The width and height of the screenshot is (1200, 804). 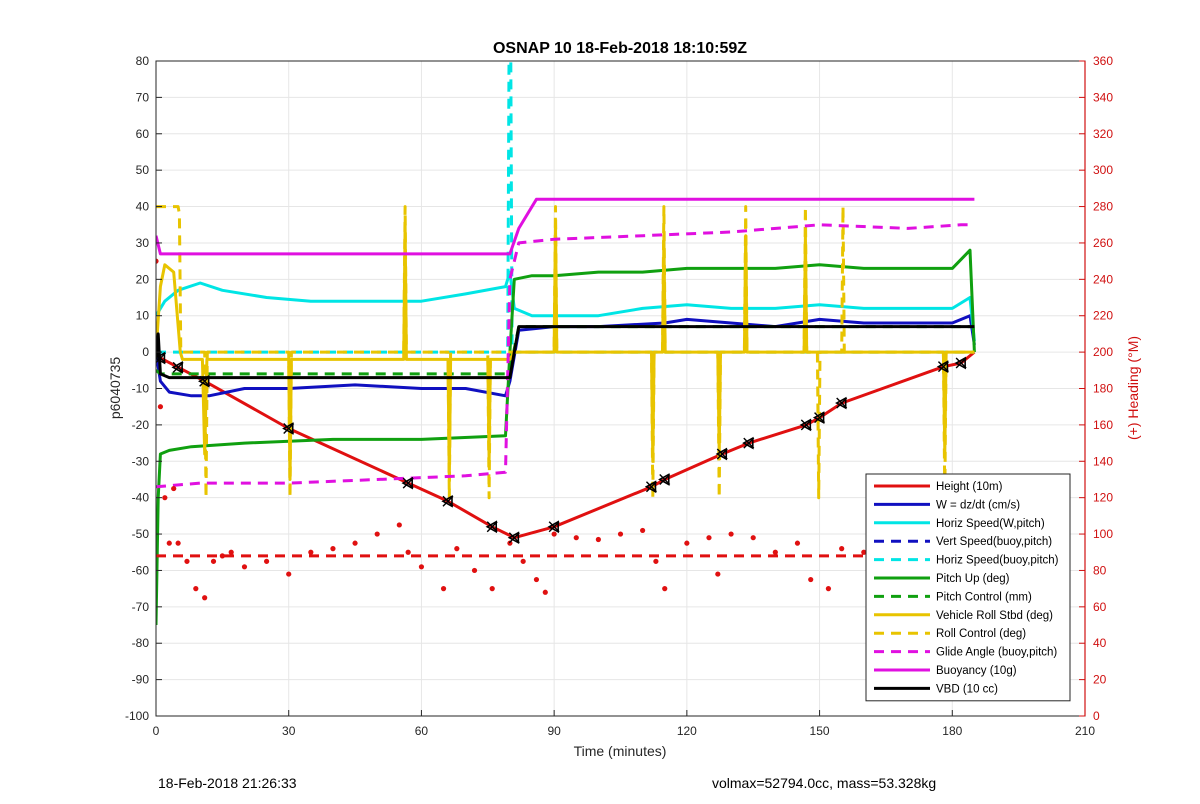 What do you see at coordinates (997, 561) in the screenshot?
I see `legend-label: Horiz Speed(buoy,pitch)` at bounding box center [997, 561].